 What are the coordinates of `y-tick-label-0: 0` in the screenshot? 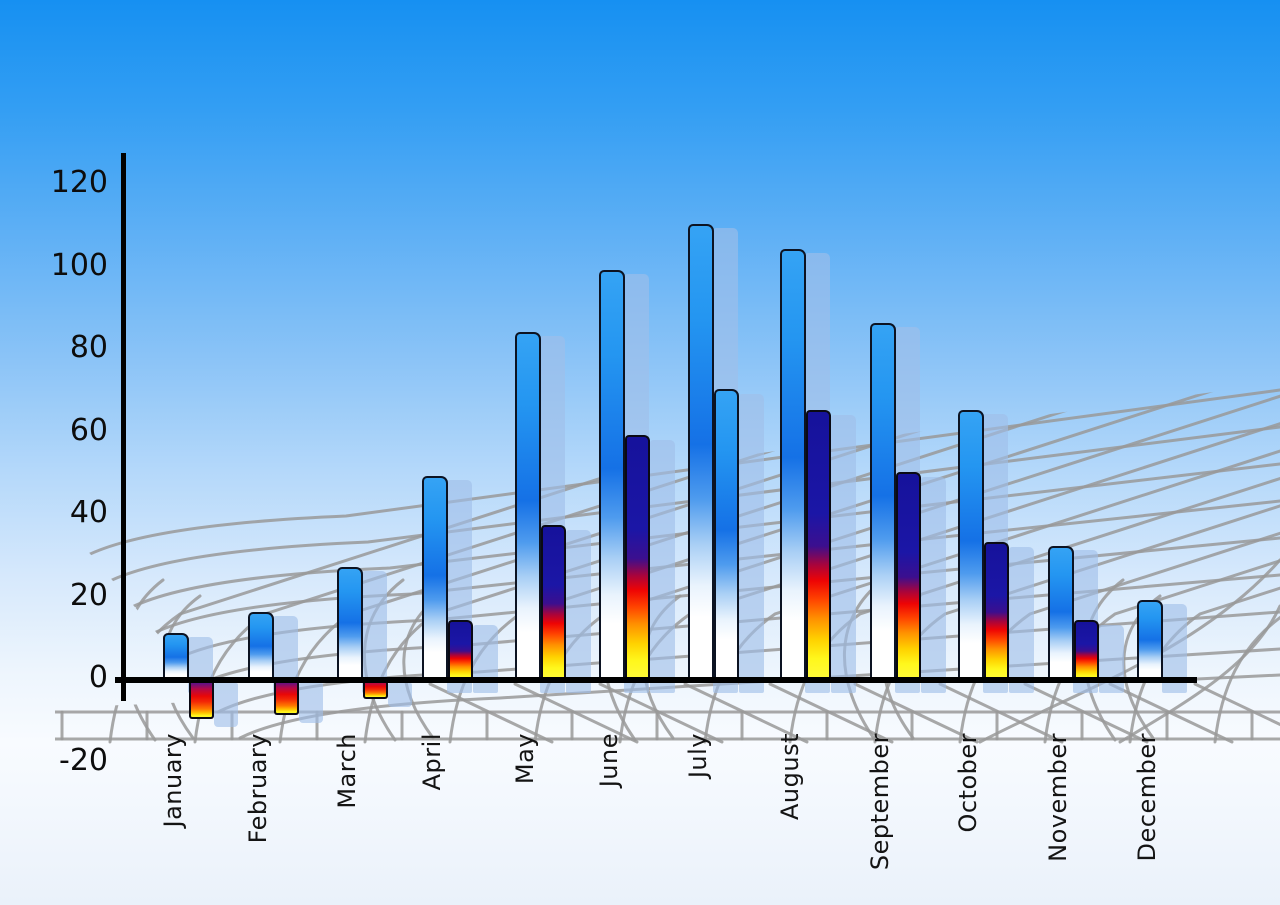 It's located at (98, 677).